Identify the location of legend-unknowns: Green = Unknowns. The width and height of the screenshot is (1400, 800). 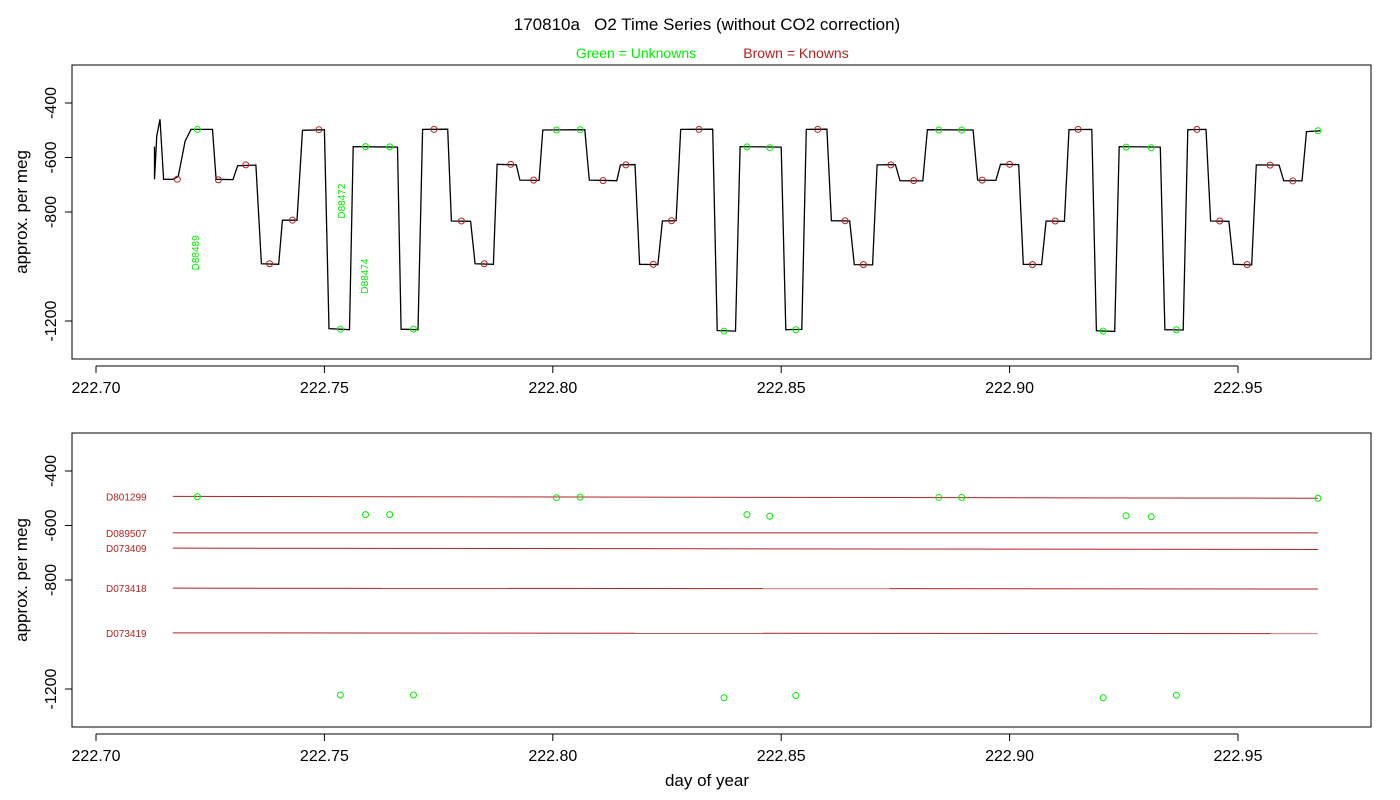
(636, 53).